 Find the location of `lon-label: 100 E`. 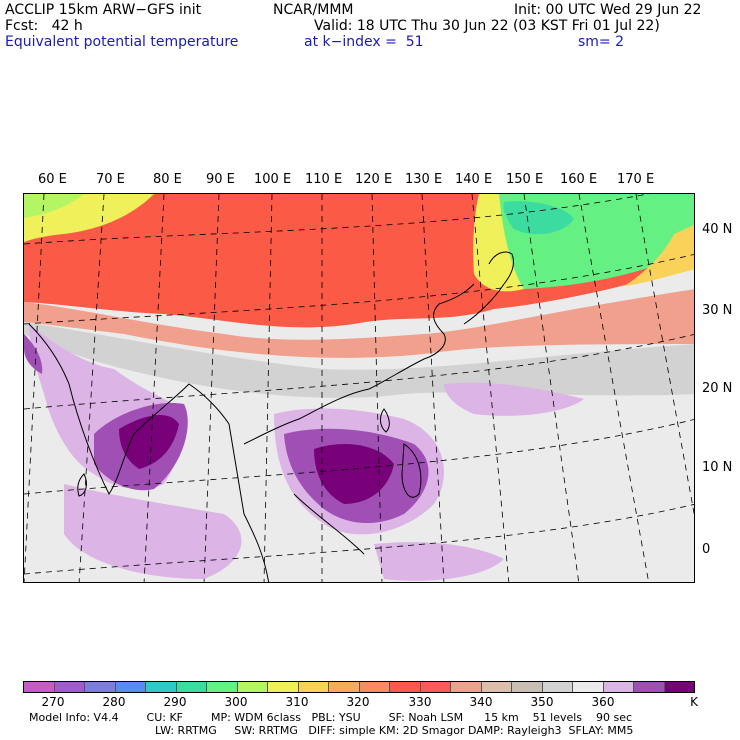

lon-label: 100 E is located at coordinates (273, 179).